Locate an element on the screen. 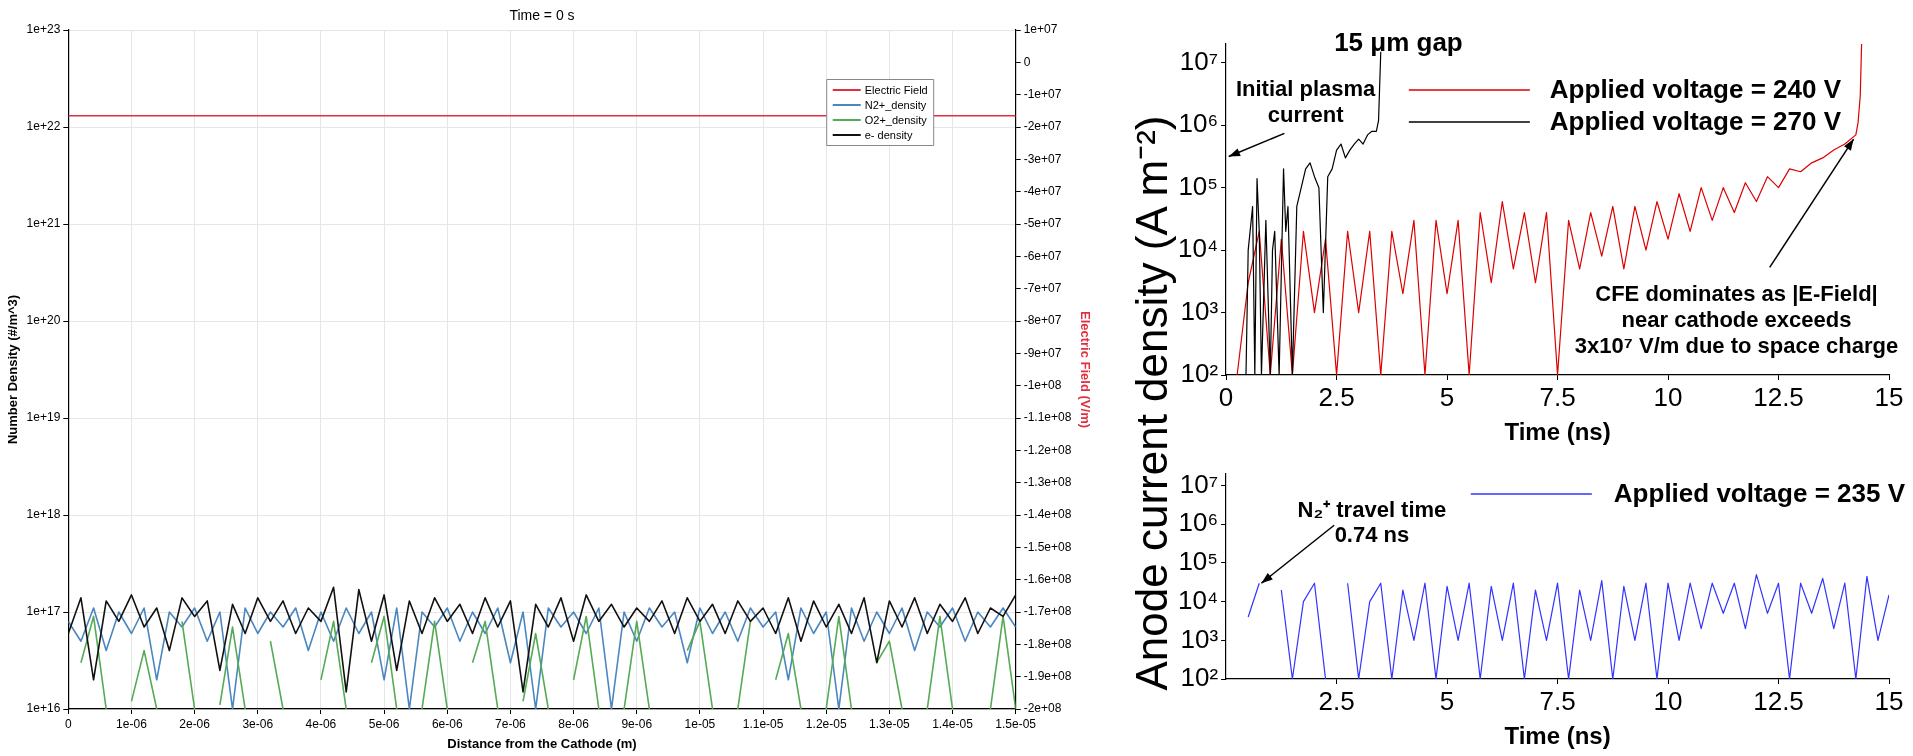  annotation: Initial plasma current is located at coordinates (1306, 102).